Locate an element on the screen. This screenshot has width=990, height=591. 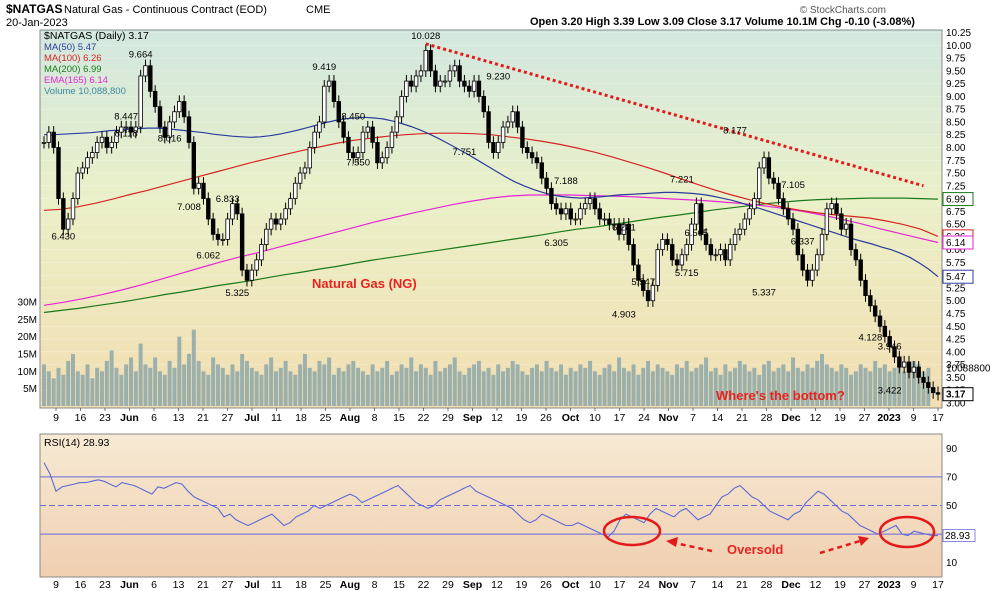
time-tick-label: 15 is located at coordinates (399, 585).